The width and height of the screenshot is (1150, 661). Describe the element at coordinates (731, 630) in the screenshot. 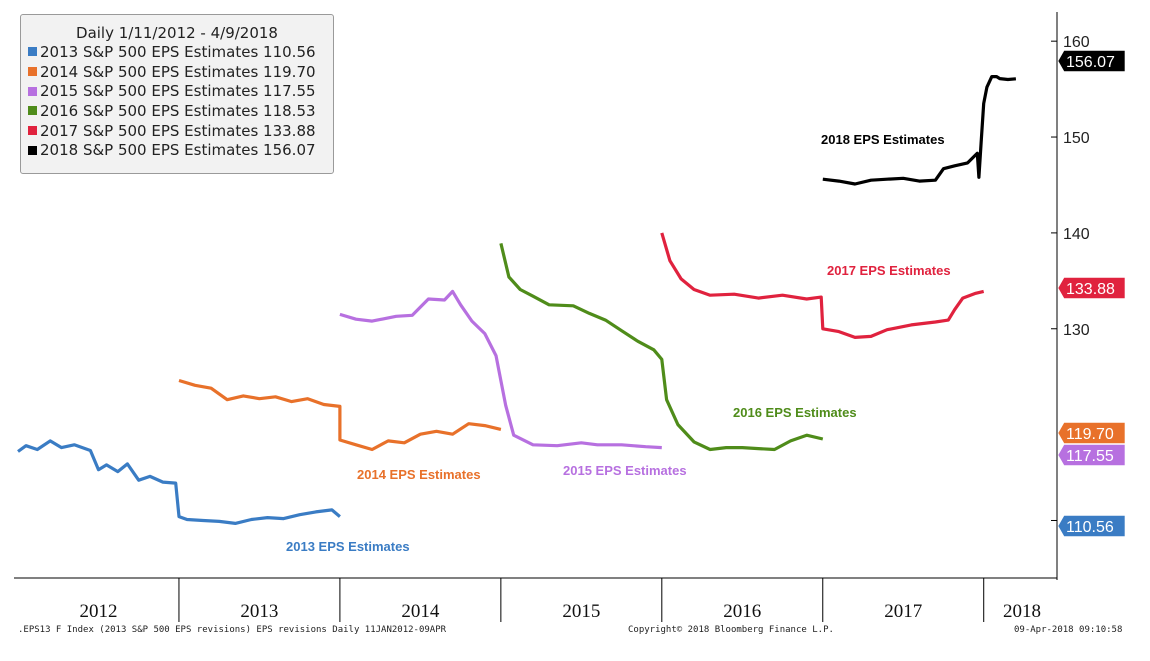

I see `footer-copyright: Copyright© 2018 Bloomberg Finance L.P.` at that location.